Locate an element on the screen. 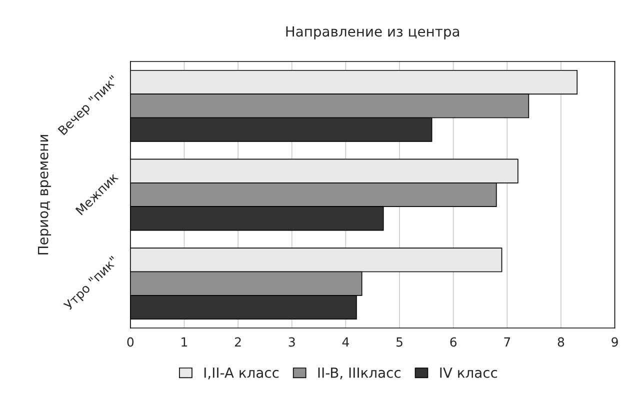 The width and height of the screenshot is (621, 410). x-tick-label: 7 is located at coordinates (507, 342).